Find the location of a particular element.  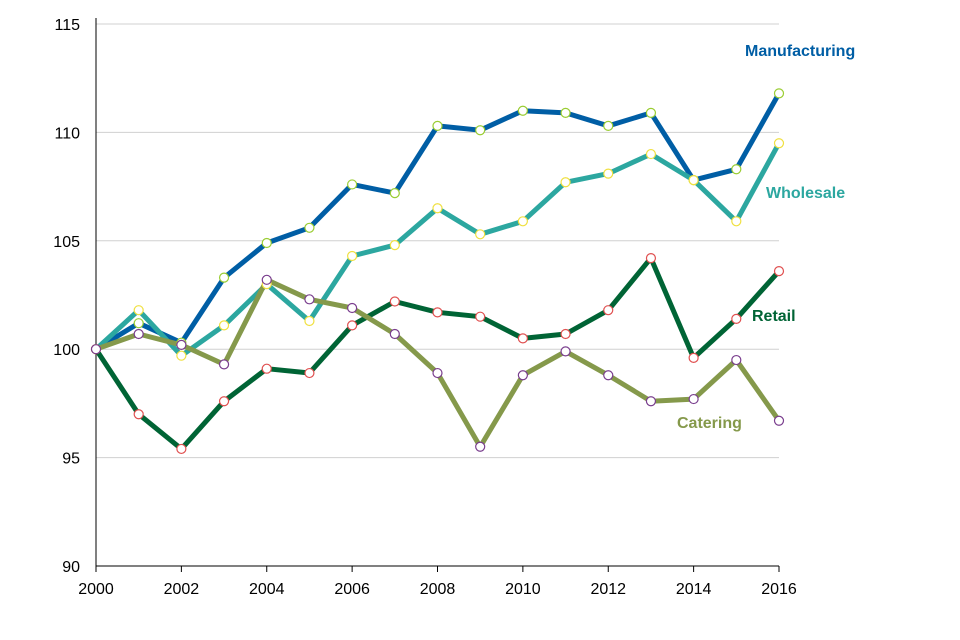

x-tick-label: 2004 is located at coordinates (267, 589).